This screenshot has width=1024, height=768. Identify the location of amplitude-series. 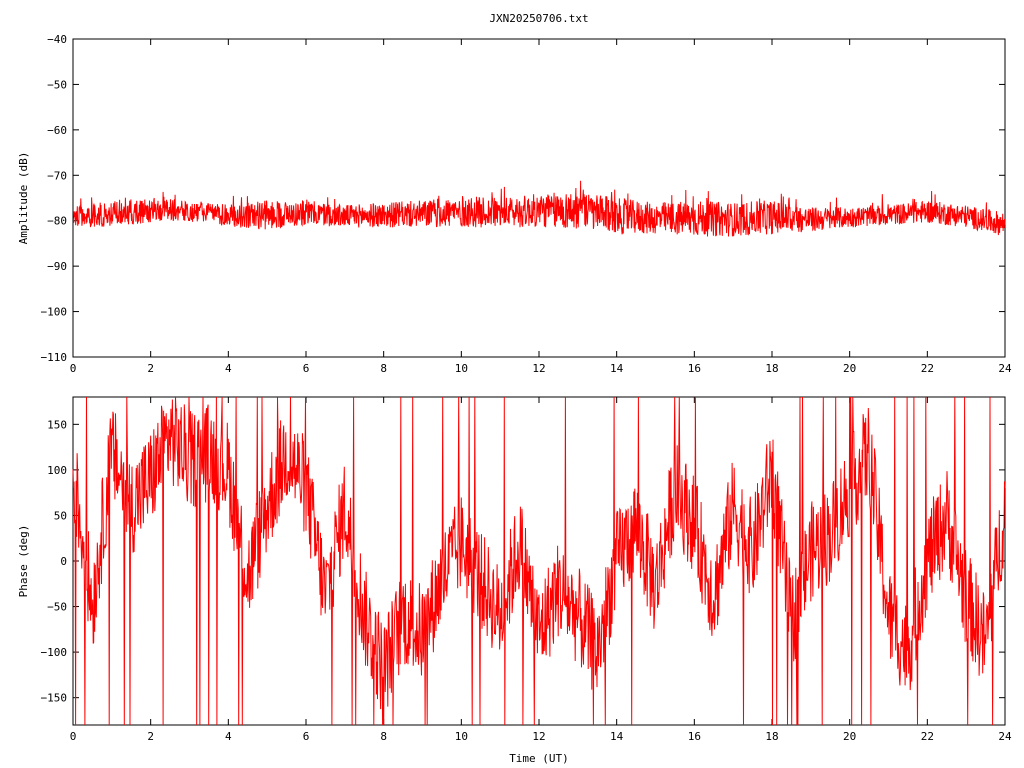
(539, 208).